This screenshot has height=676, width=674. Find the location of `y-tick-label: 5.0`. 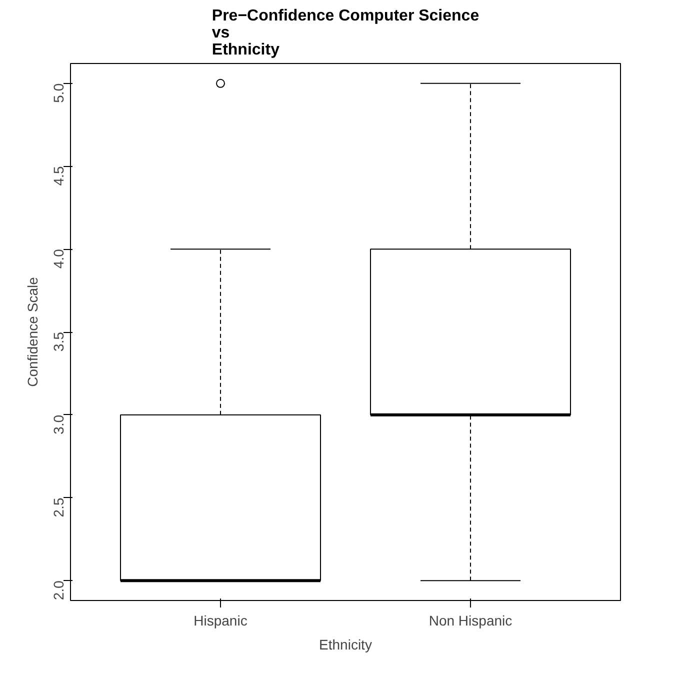

y-tick-label: 5.0 is located at coordinates (58, 93).